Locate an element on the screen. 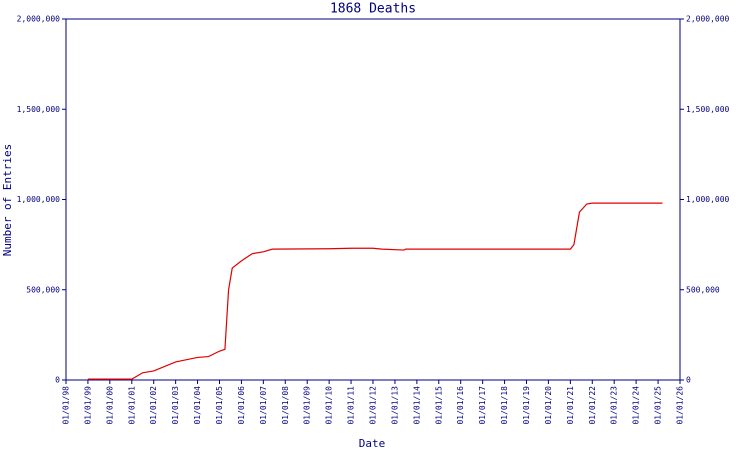  x-tick-label: 01/01/09 is located at coordinates (307, 405).